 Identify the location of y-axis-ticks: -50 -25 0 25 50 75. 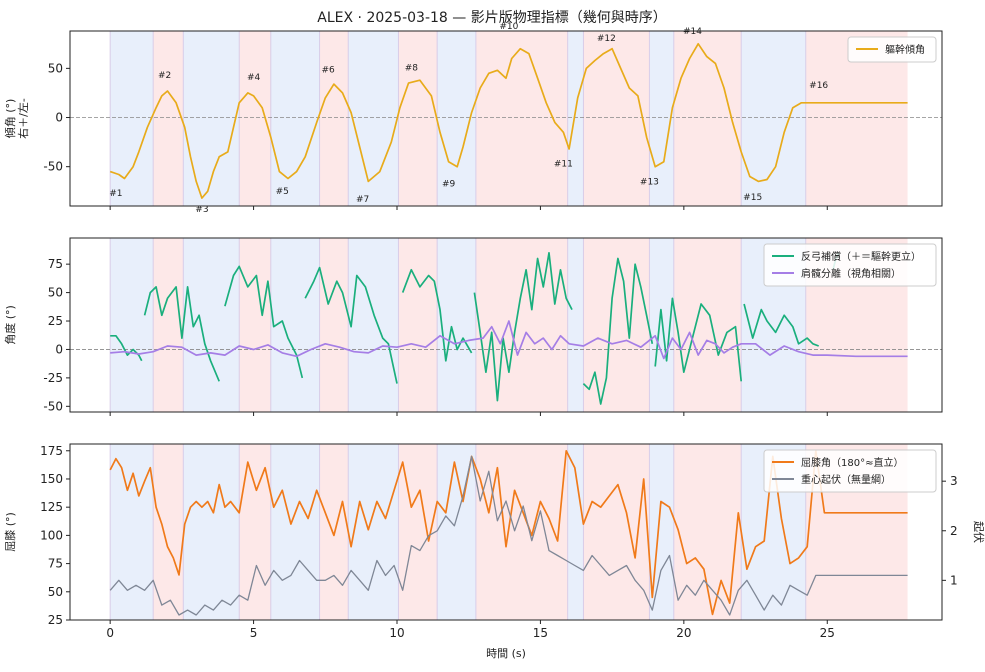
(56, 335).